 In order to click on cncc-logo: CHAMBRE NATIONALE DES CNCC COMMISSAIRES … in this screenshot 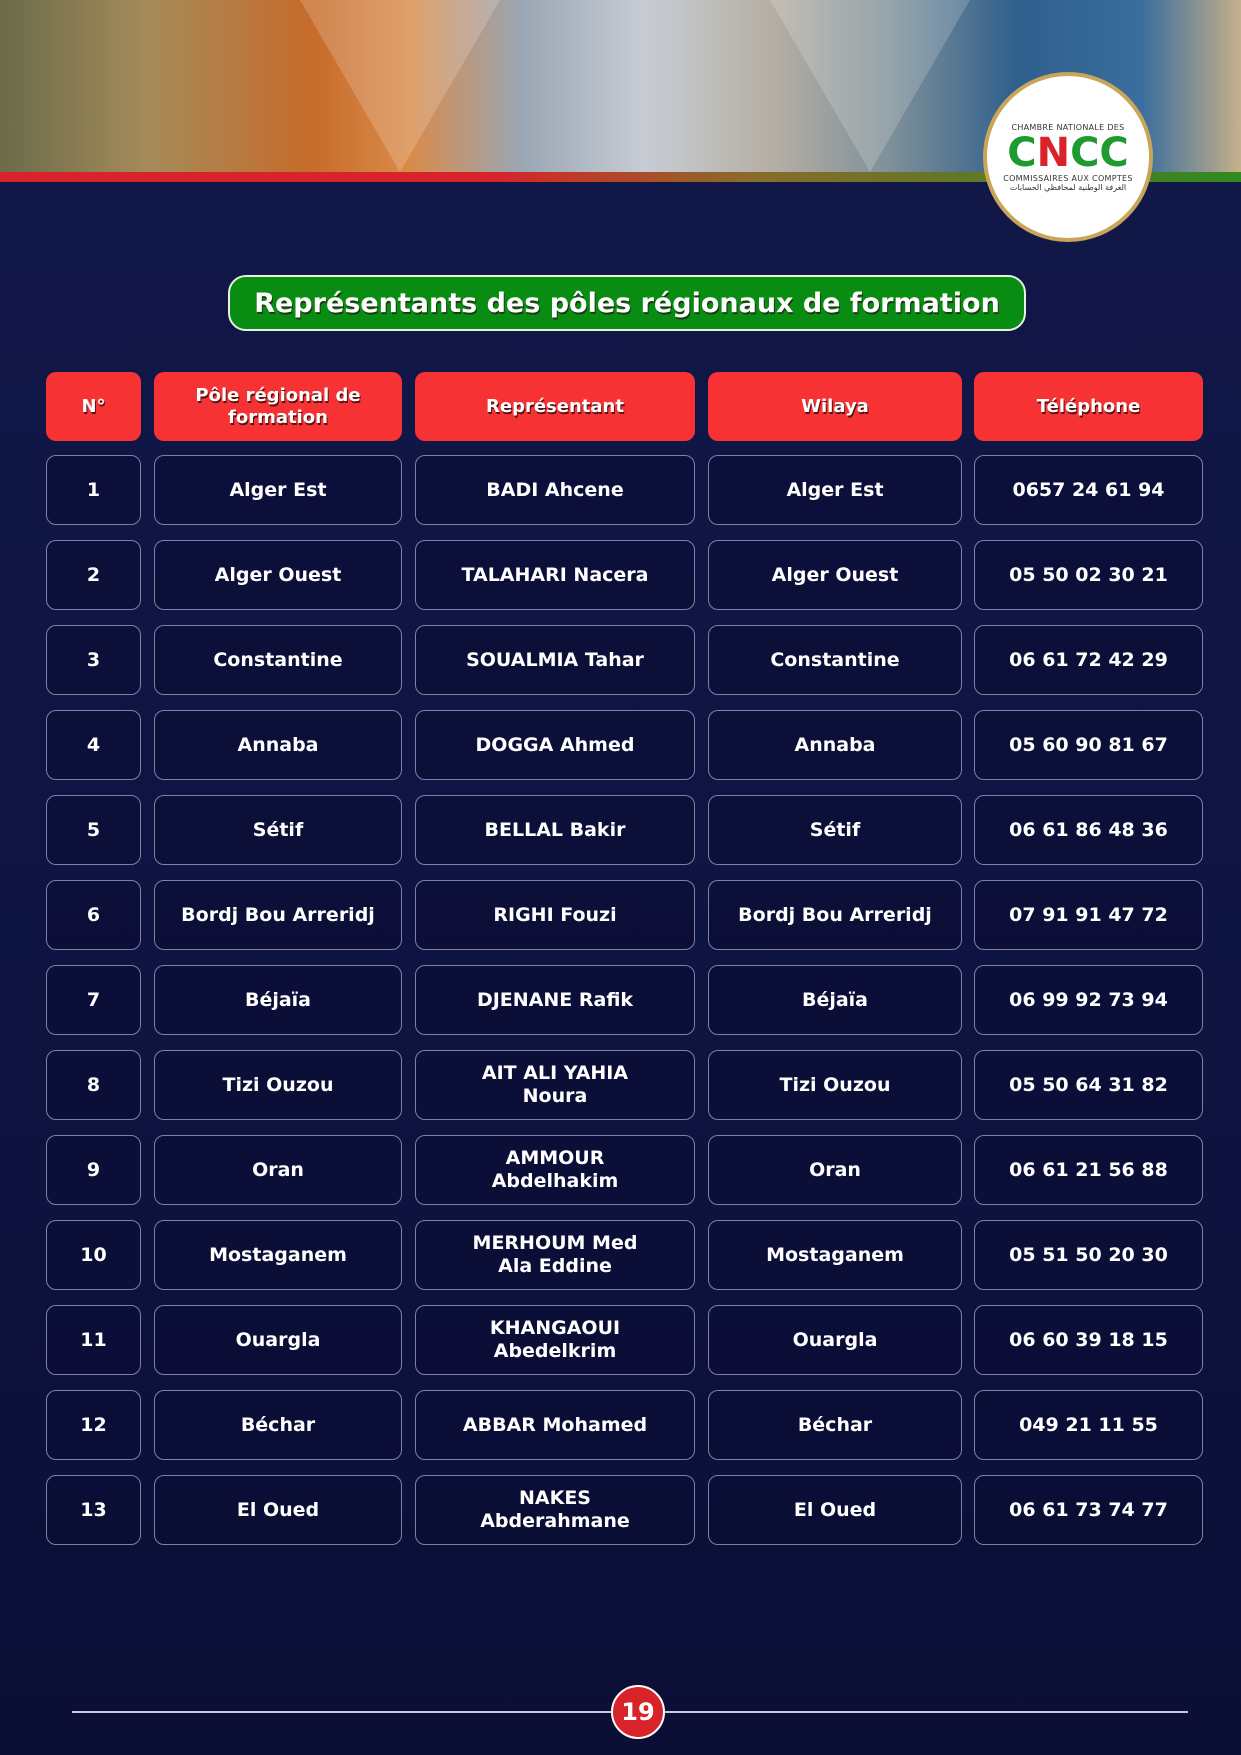, I will do `click(1068, 157)`.